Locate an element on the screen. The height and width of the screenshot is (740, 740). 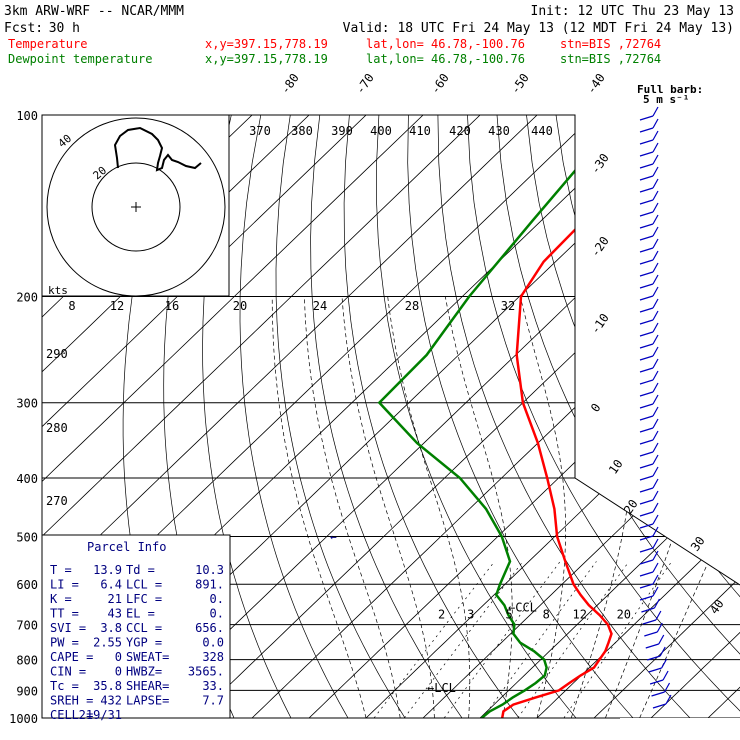
isotherm-label: -70 is located at coordinates (365, 84).